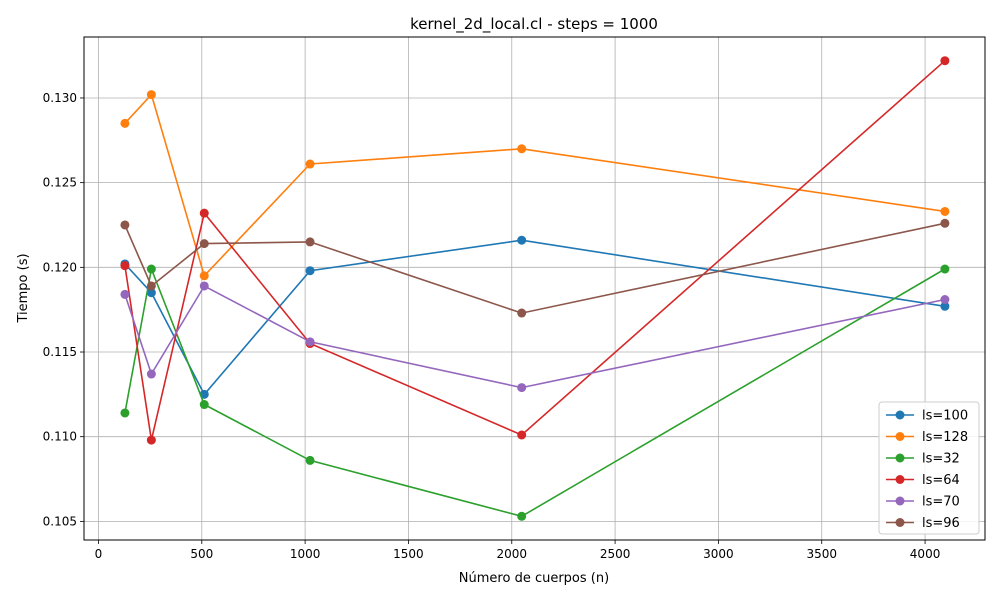 The width and height of the screenshot is (1000, 604). What do you see at coordinates (941, 459) in the screenshot?
I see `legend-label: ls=32` at bounding box center [941, 459].